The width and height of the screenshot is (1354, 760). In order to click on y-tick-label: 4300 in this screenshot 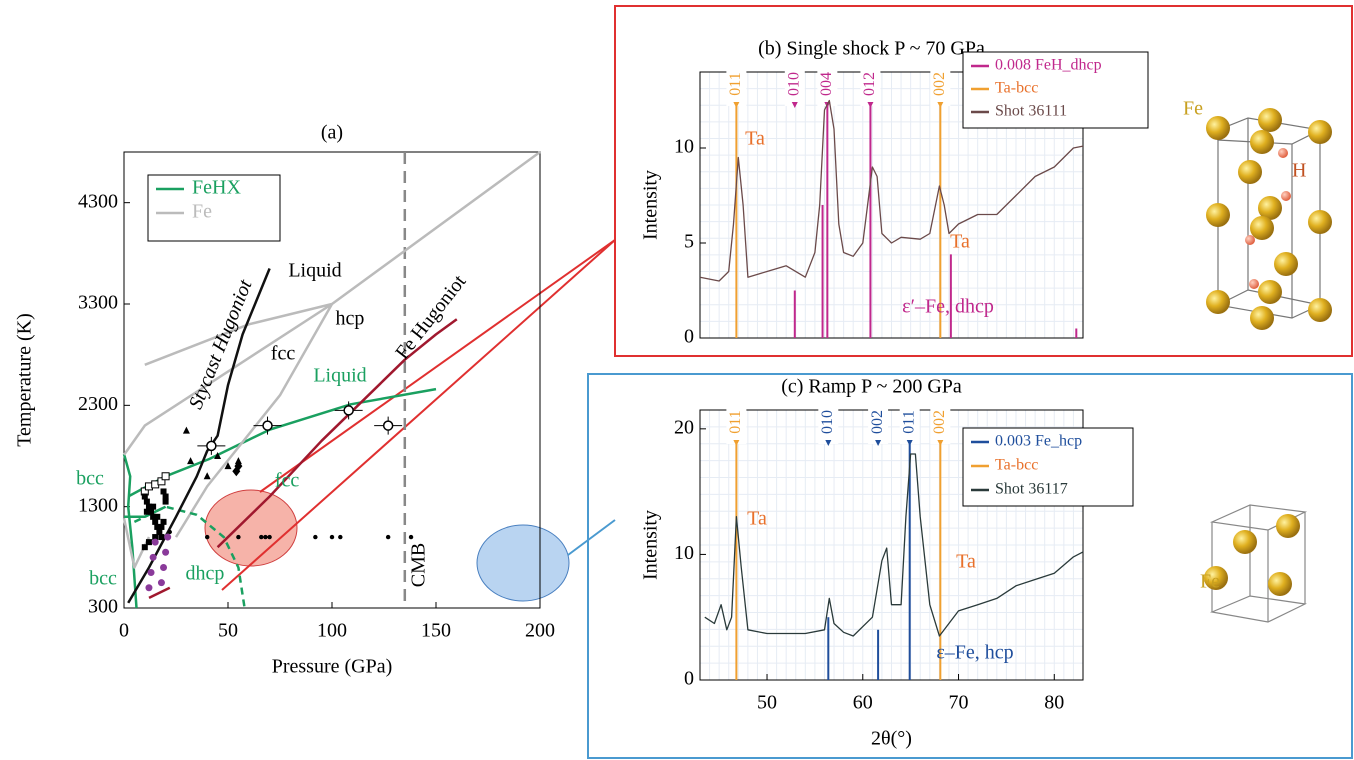, I will do `click(98, 201)`.